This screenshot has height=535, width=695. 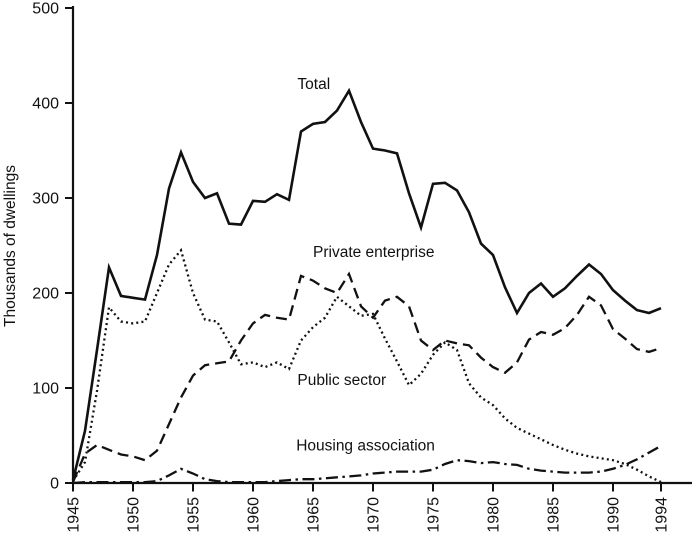 What do you see at coordinates (10, 246) in the screenshot?
I see `y-axis-title: Thousands of dwellings` at bounding box center [10, 246].